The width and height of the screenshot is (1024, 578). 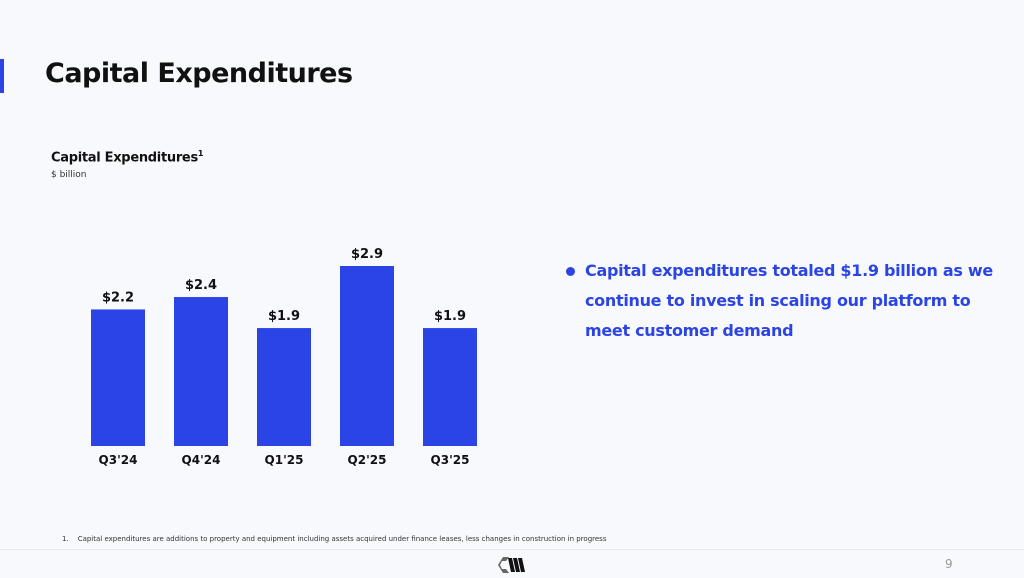 What do you see at coordinates (199, 73) in the screenshot?
I see `page-title: Capital Expenditures` at bounding box center [199, 73].